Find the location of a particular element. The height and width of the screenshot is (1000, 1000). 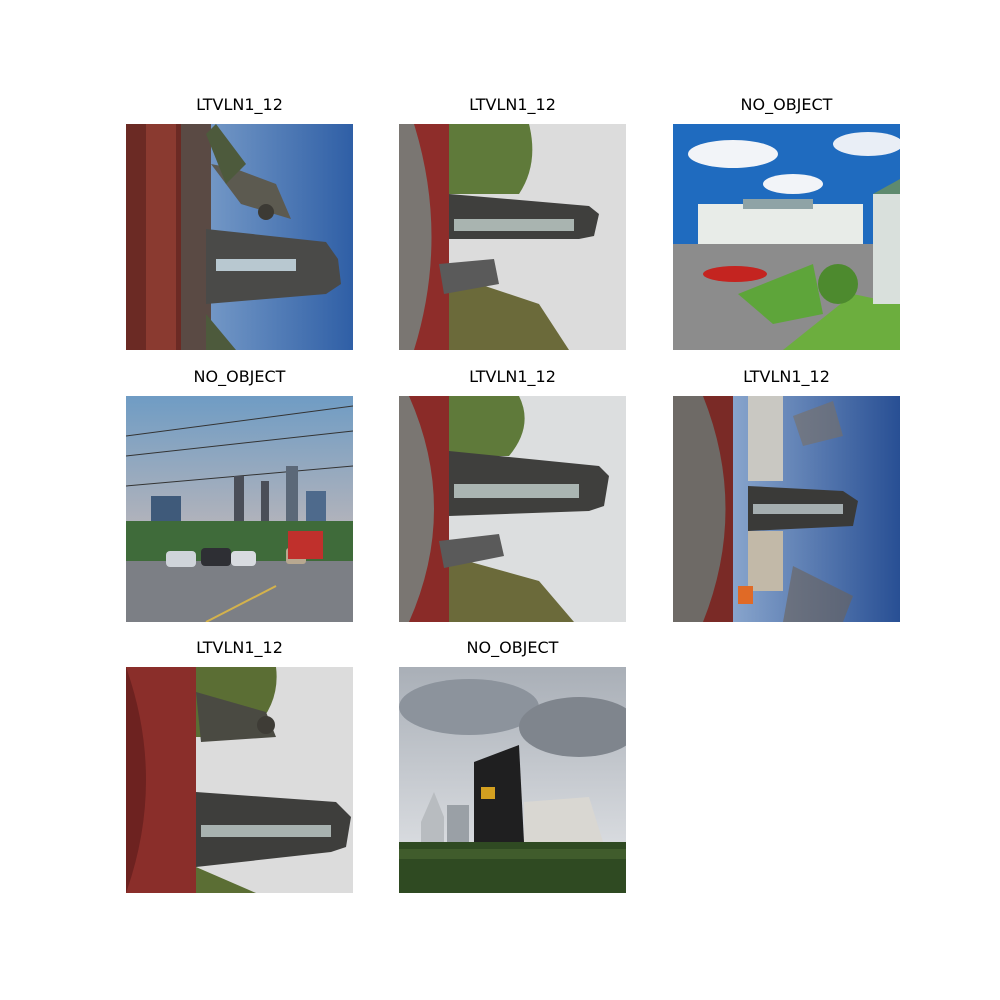

modern-building-photo is located at coordinates (512, 780).